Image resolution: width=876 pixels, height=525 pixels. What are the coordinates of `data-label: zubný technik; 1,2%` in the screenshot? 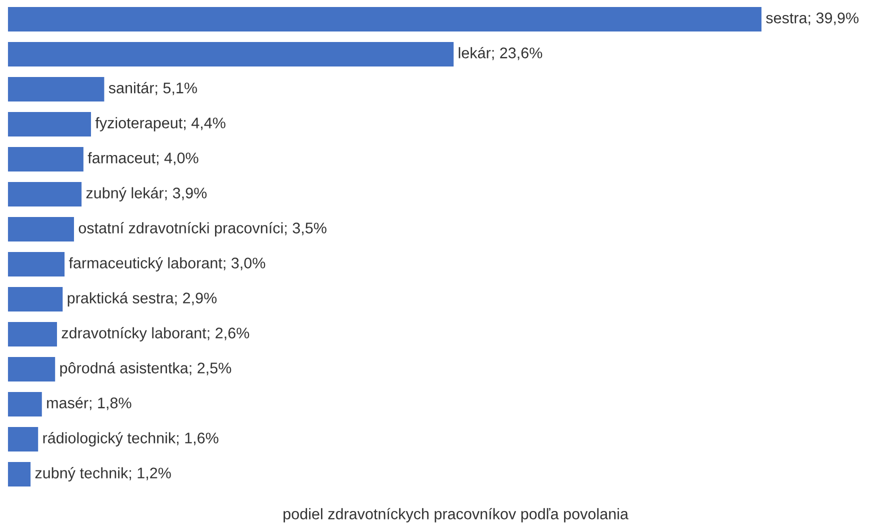 It's located at (103, 474).